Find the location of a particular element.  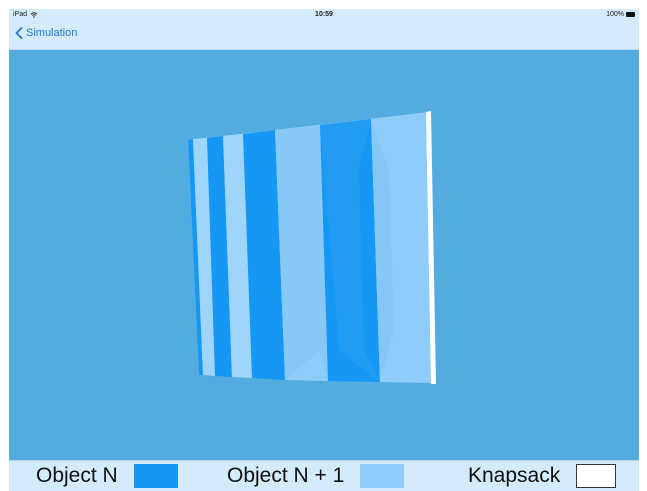

legend-object-n-label: Object N is located at coordinates (77, 475).